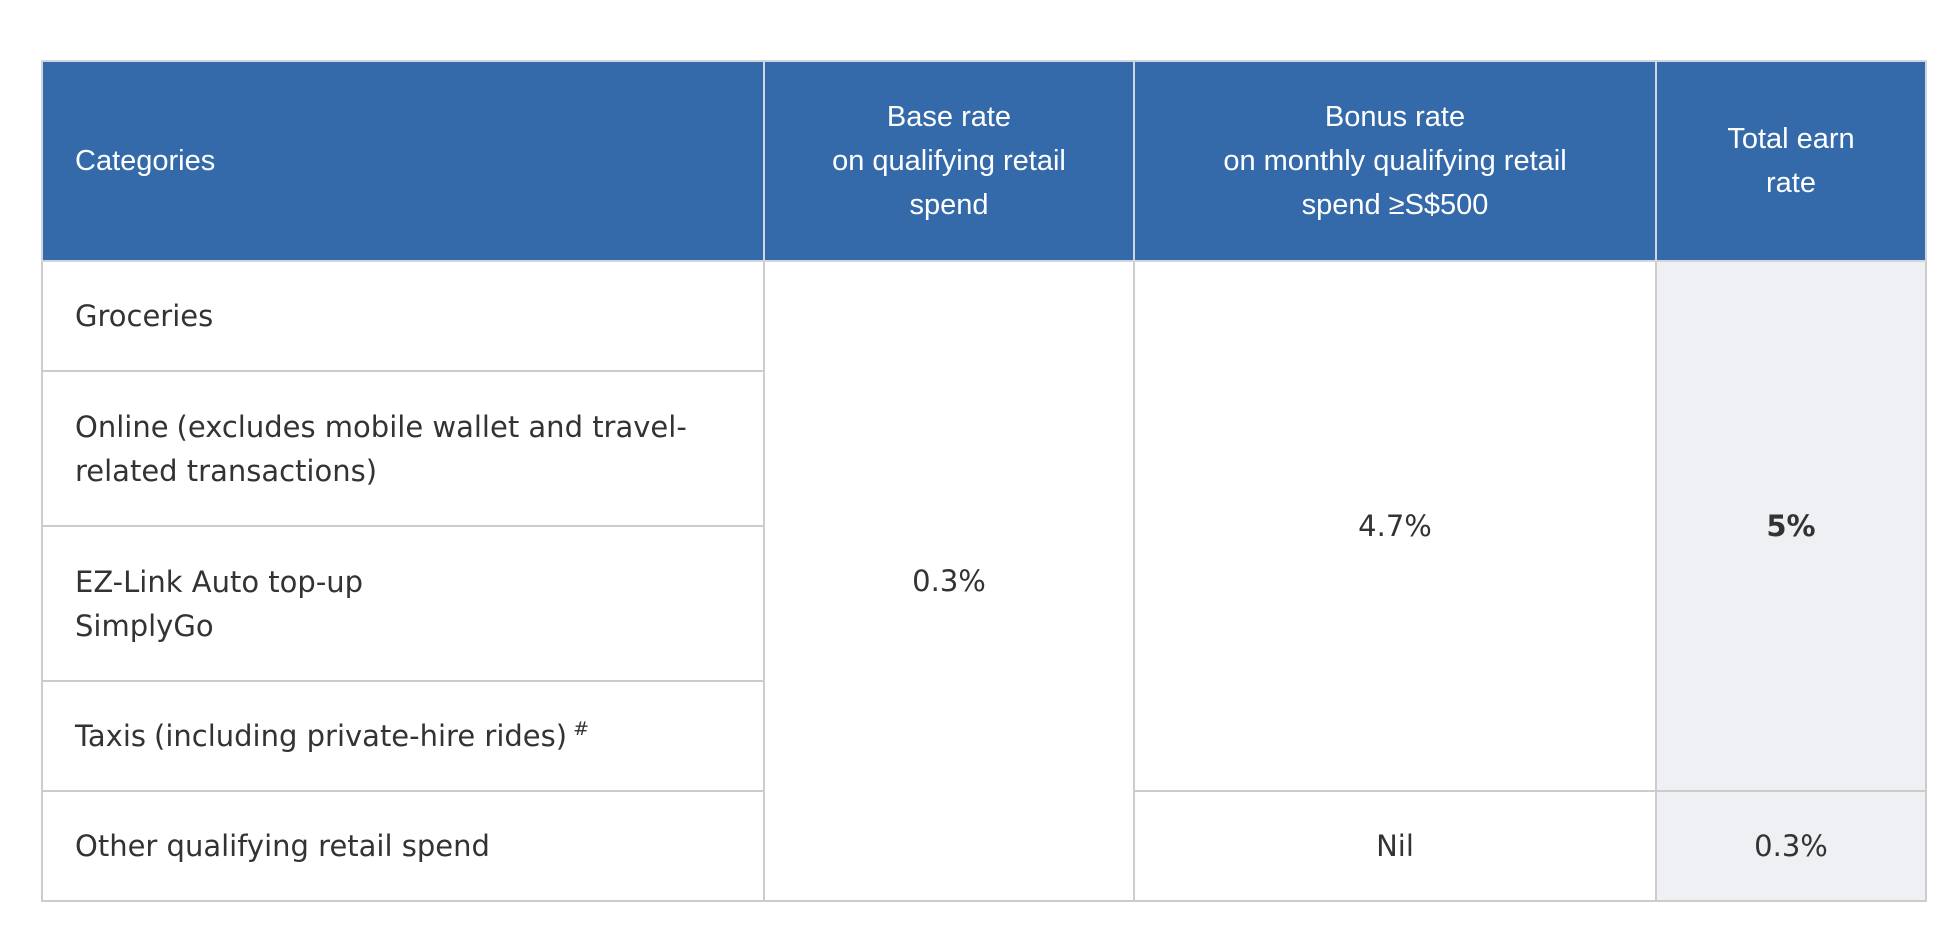 The image size is (1944, 938). I want to click on category-ezlink-line-2: SimplyGo, so click(144, 625).